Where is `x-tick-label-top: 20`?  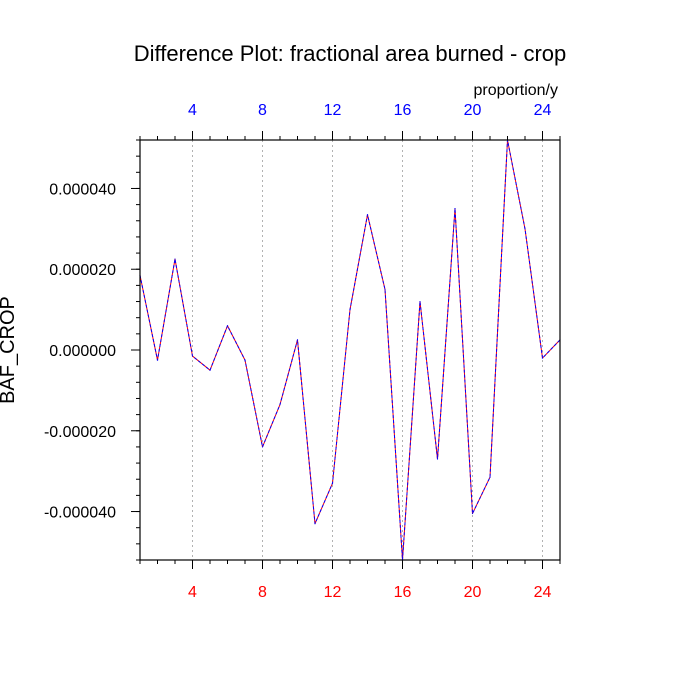
x-tick-label-top: 20 is located at coordinates (473, 110).